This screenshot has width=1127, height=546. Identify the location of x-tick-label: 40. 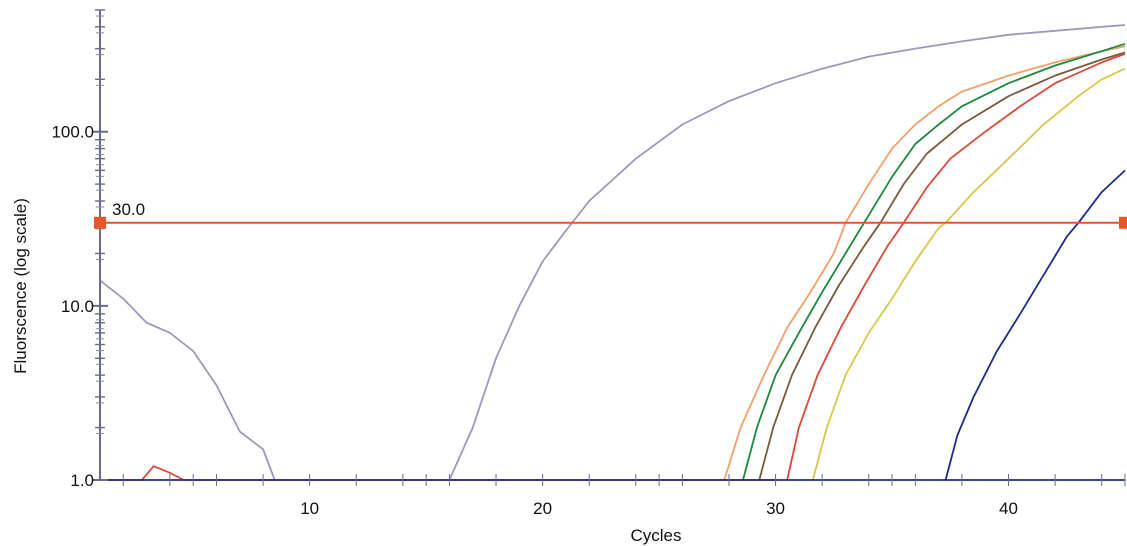
(1008, 508).